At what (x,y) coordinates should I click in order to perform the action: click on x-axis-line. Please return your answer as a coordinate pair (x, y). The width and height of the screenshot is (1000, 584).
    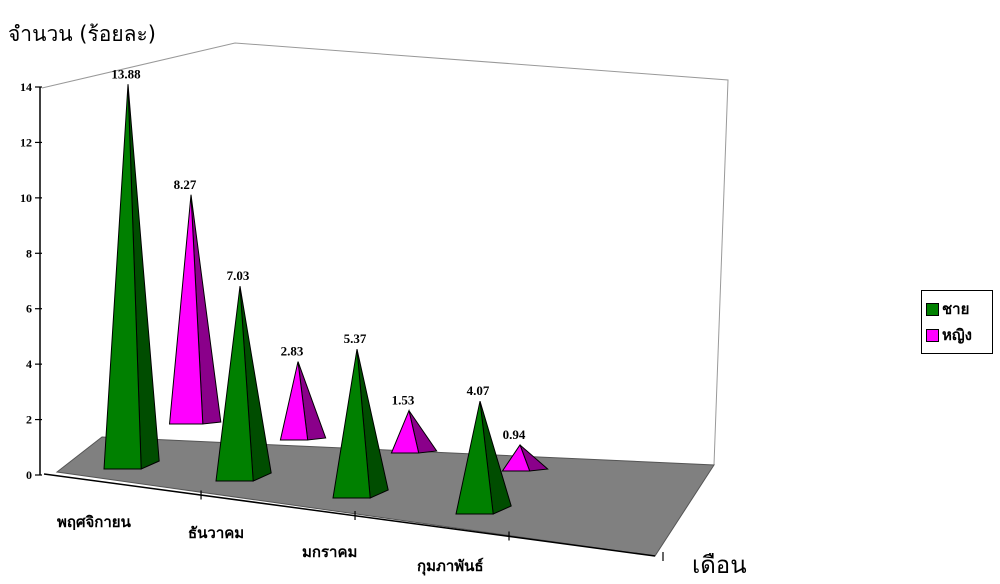
    Looking at the image, I should click on (349, 515).